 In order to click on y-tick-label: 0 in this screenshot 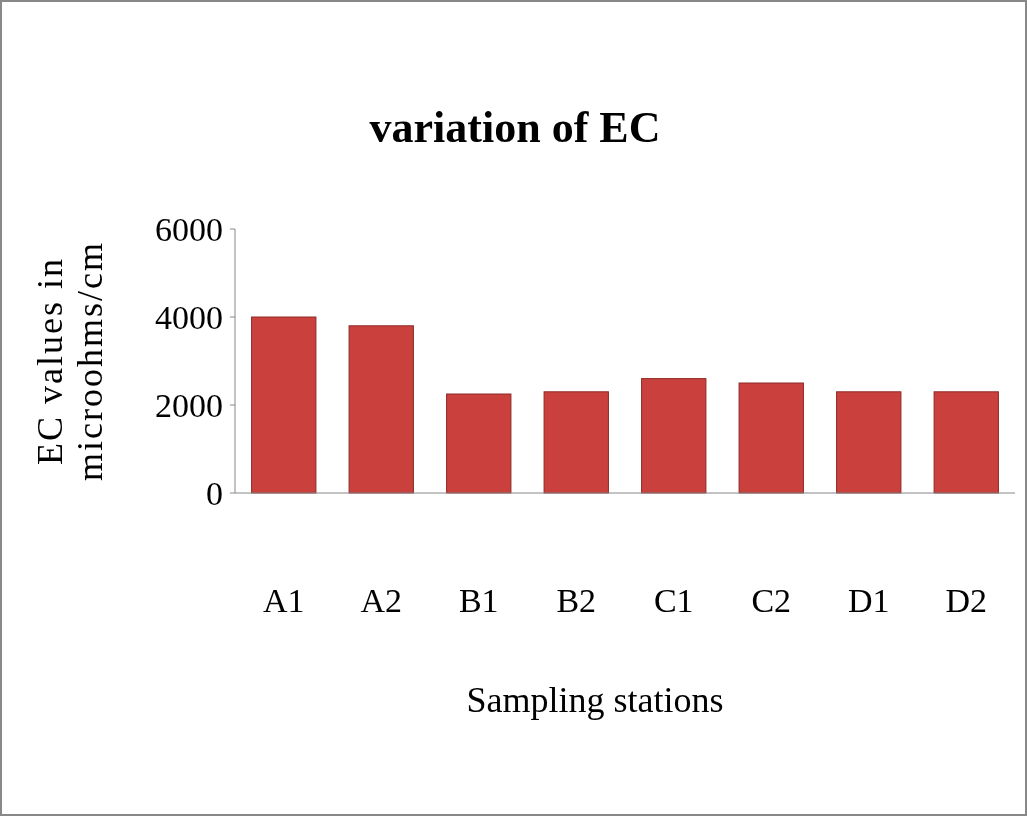, I will do `click(214, 493)`.